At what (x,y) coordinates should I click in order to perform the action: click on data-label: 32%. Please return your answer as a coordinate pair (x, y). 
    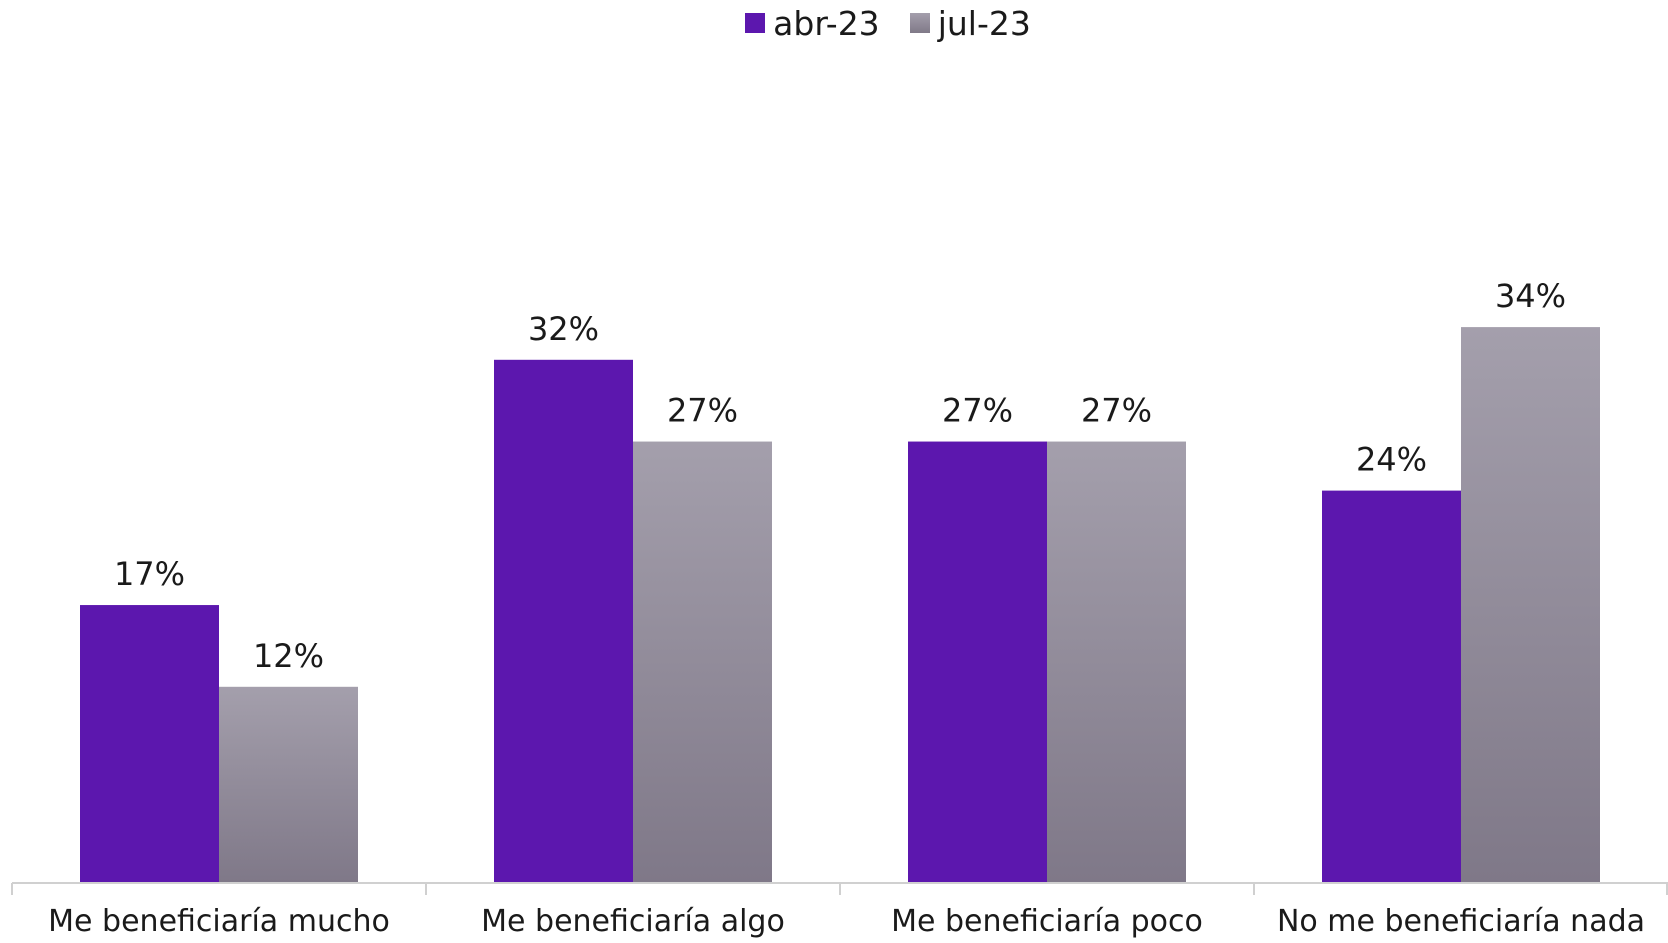
    Looking at the image, I should click on (563, 329).